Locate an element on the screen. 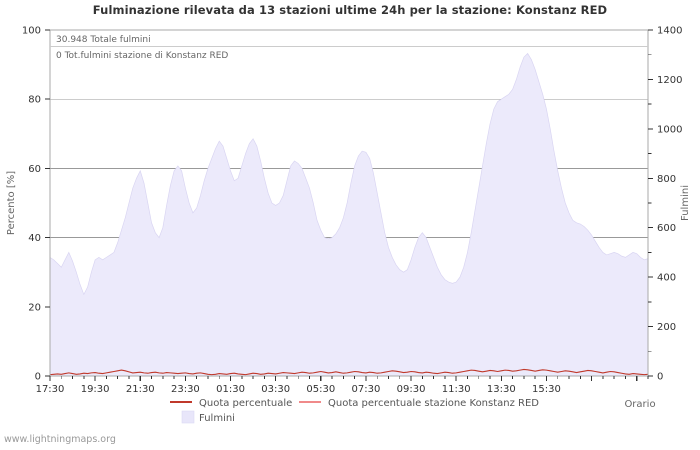 This screenshot has height=450, width=700. svg-text: Quota percentuale is located at coordinates (245, 403).